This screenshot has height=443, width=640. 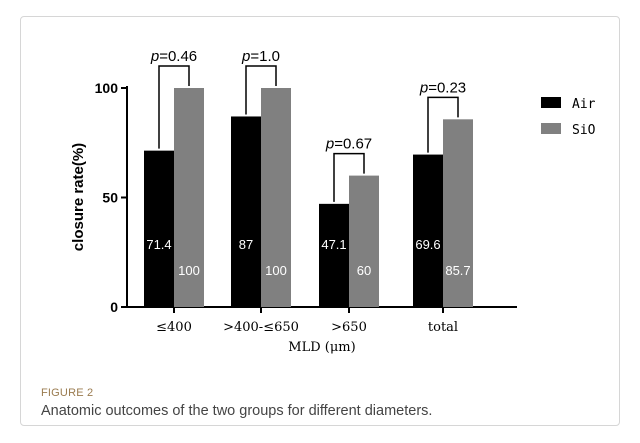 What do you see at coordinates (114, 307) in the screenshot?
I see `y-tick-label: 0` at bounding box center [114, 307].